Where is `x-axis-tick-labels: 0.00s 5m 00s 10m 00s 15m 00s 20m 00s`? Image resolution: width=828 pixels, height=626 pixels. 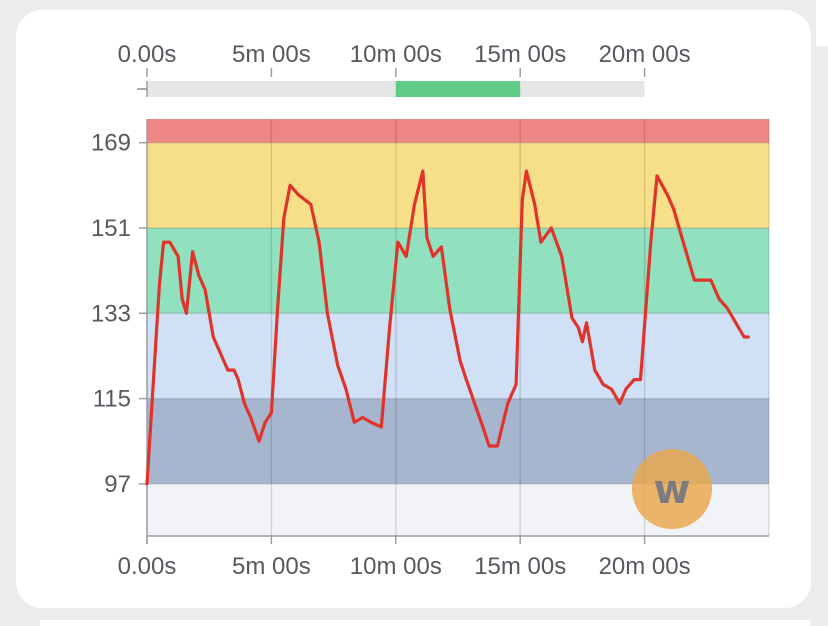
x-axis-tick-labels: 0.00s 5m 00s 10m 00s 15m 00s 20m 00s is located at coordinates (404, 566).